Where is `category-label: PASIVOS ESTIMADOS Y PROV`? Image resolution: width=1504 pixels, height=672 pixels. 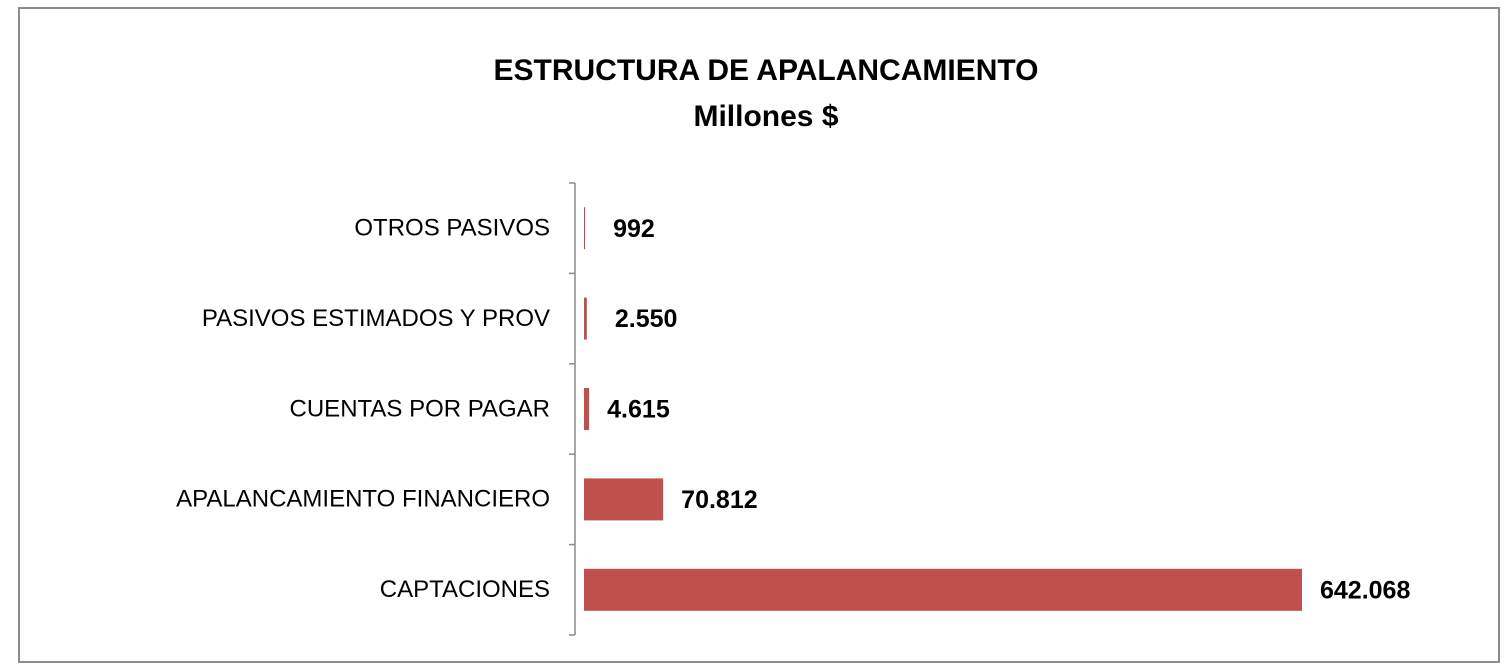
category-label: PASIVOS ESTIMADOS Y PROV is located at coordinates (376, 318).